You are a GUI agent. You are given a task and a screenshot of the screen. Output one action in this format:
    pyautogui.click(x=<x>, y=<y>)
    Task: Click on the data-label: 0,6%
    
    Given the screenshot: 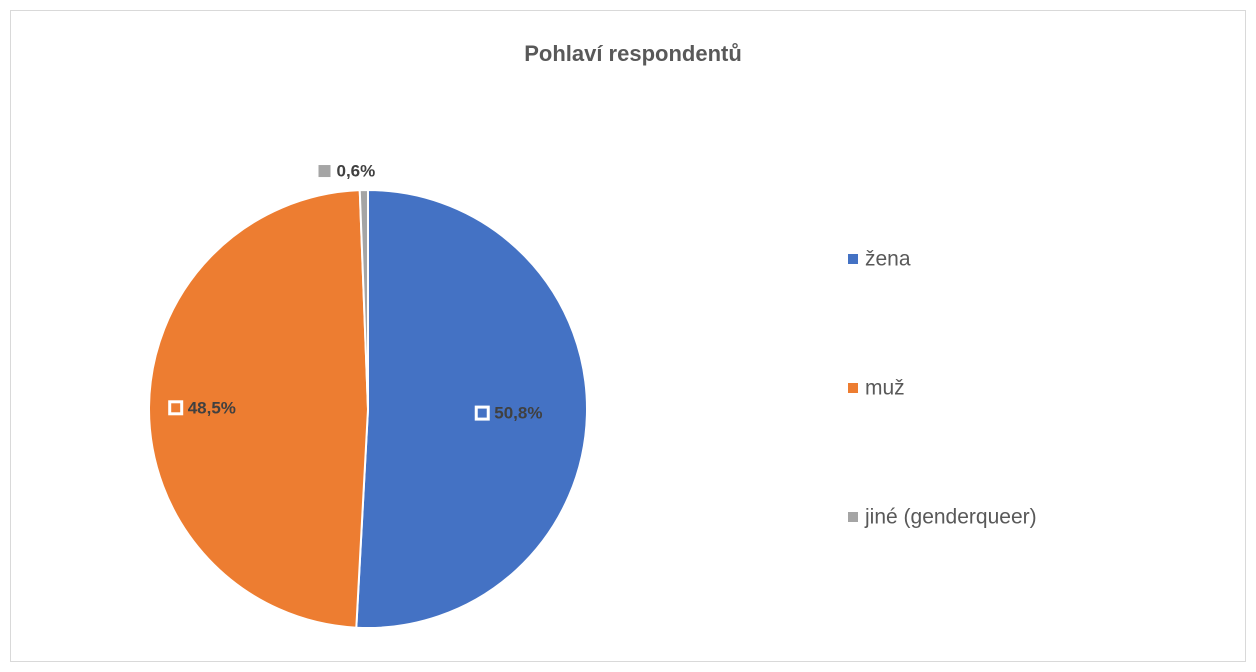 What is the action you would take?
    pyautogui.click(x=356, y=171)
    